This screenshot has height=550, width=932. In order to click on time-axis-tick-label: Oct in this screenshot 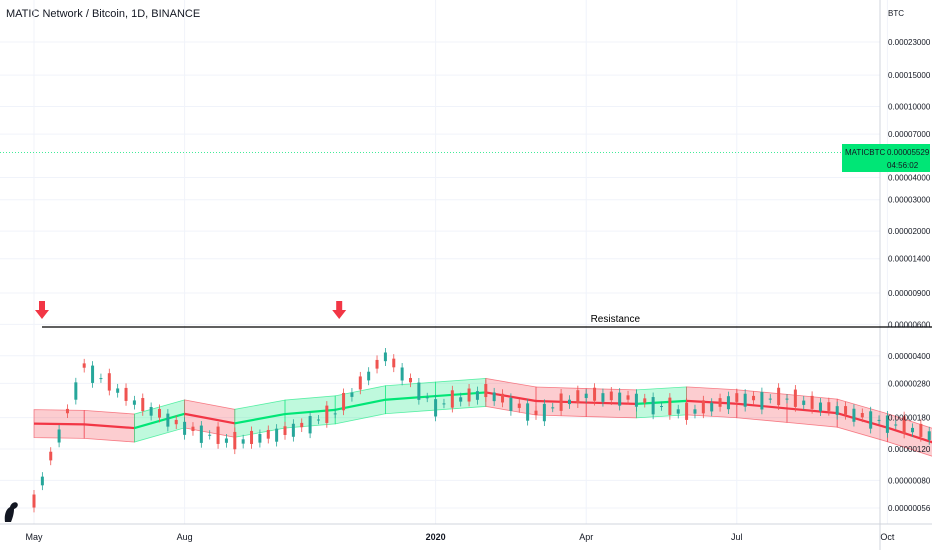, I will do `click(887, 537)`.